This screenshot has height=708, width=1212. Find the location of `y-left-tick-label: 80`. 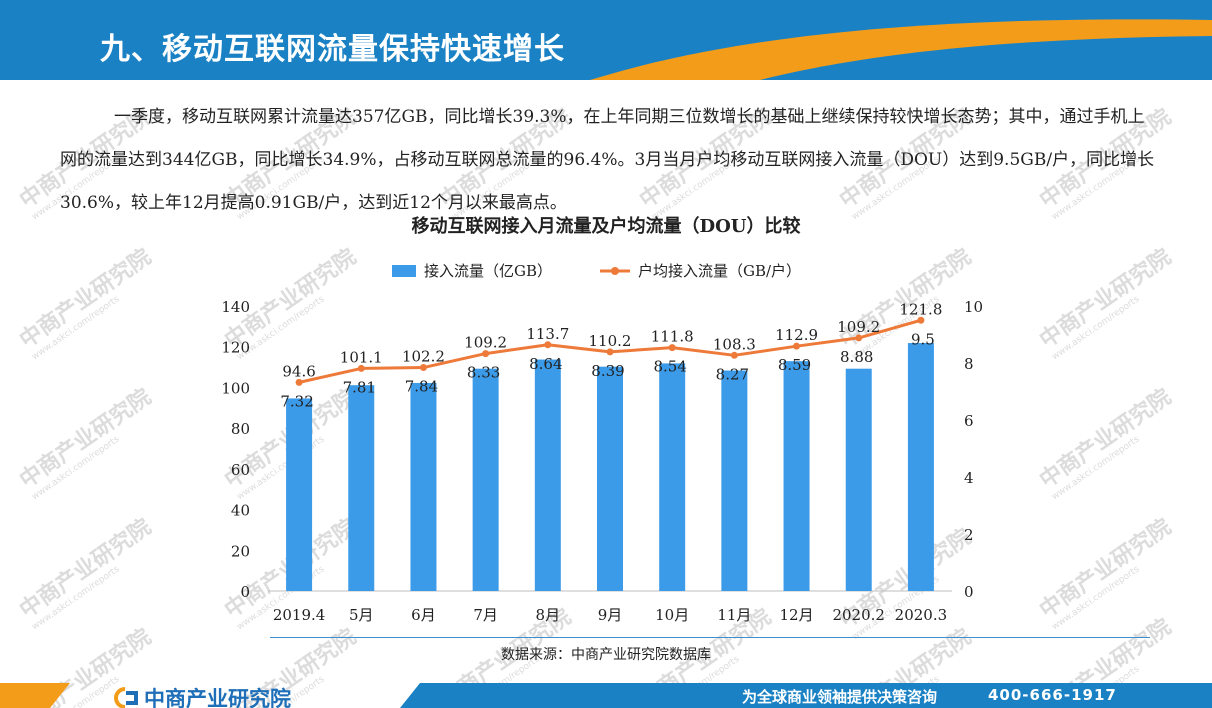

y-left-tick-label: 80 is located at coordinates (240, 429).